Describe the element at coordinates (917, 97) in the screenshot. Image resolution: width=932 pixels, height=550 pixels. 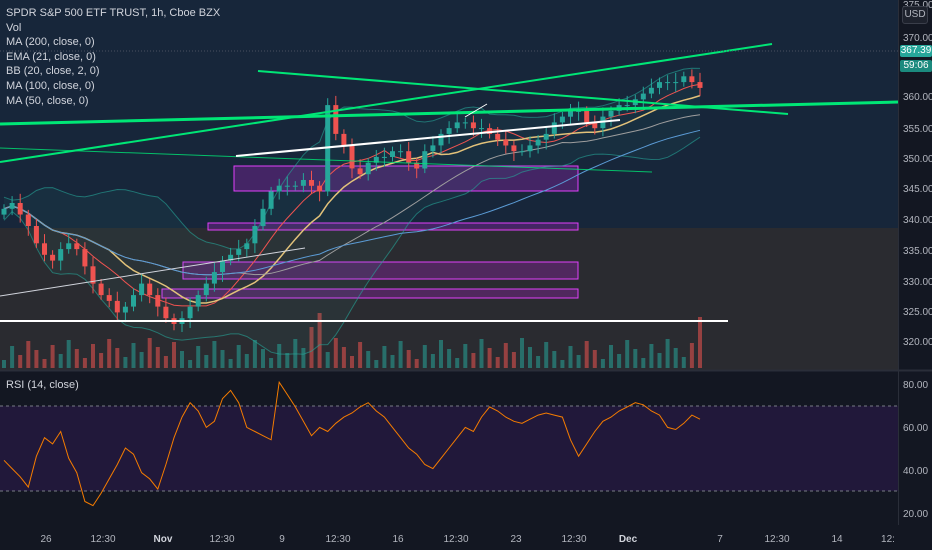
I see `price-tick-360: 360.00` at that location.